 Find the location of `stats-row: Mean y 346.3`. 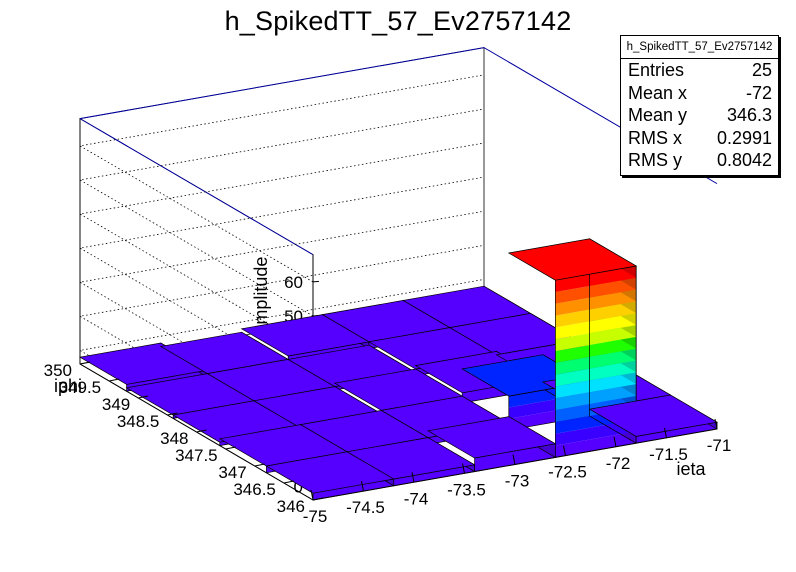

stats-row: Mean y 346.3 is located at coordinates (699, 115).